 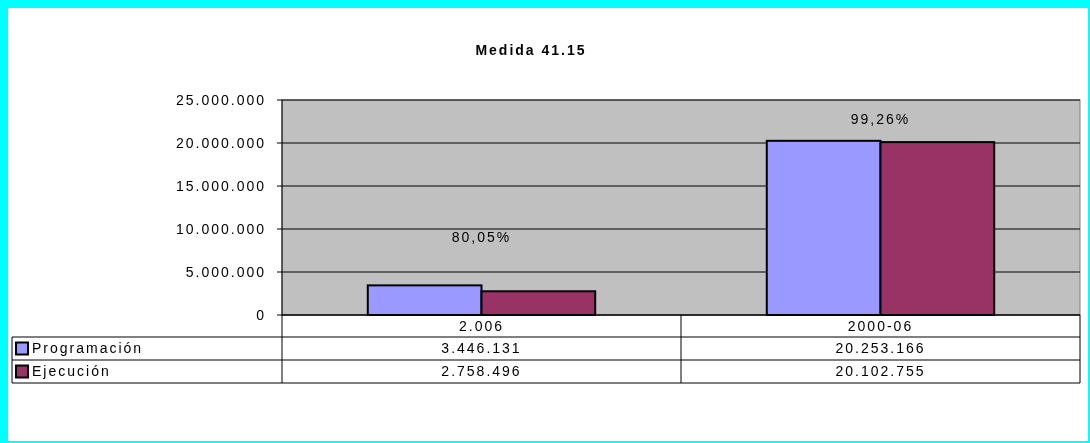 What do you see at coordinates (481, 371) in the screenshot?
I see `data-label: 2.758.496` at bounding box center [481, 371].